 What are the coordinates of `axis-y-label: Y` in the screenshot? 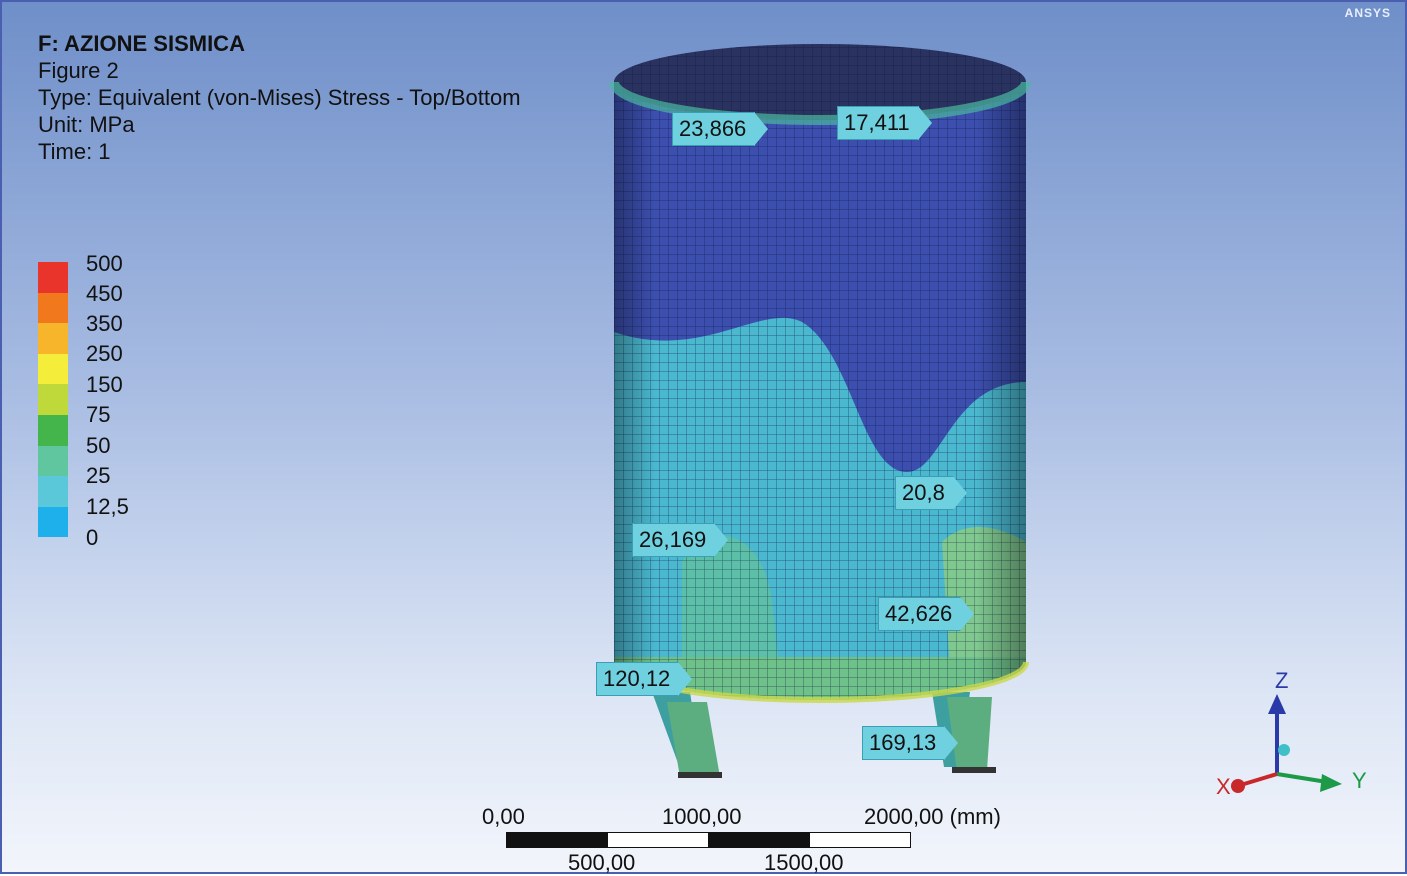 It's located at (1359, 780).